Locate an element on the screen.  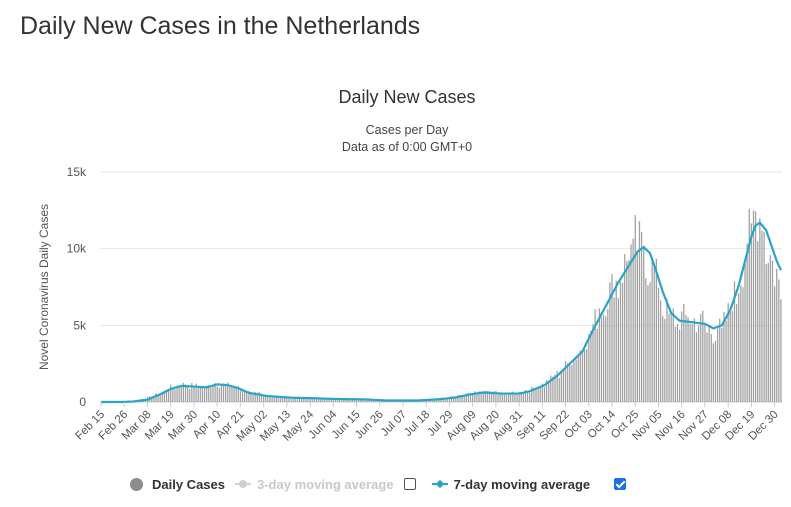
y-tick-label: 10k is located at coordinates (77, 249).